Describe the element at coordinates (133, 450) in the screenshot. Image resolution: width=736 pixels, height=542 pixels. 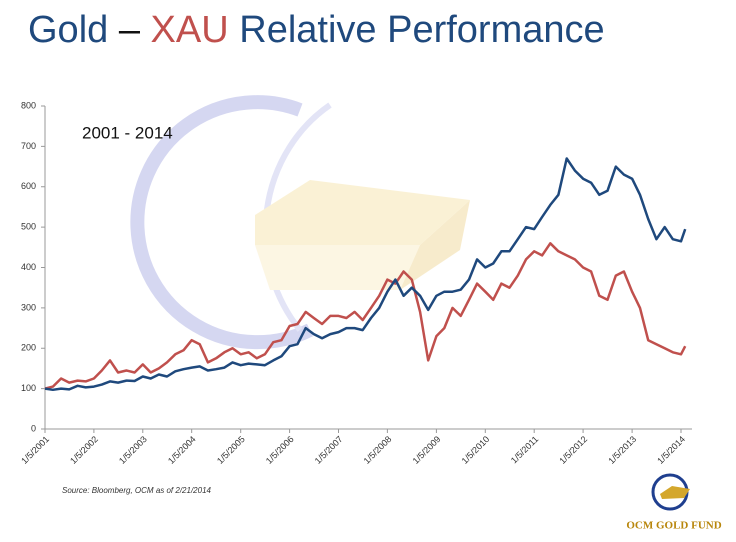
I see `x-tick-label: 1/5/2003` at that location.